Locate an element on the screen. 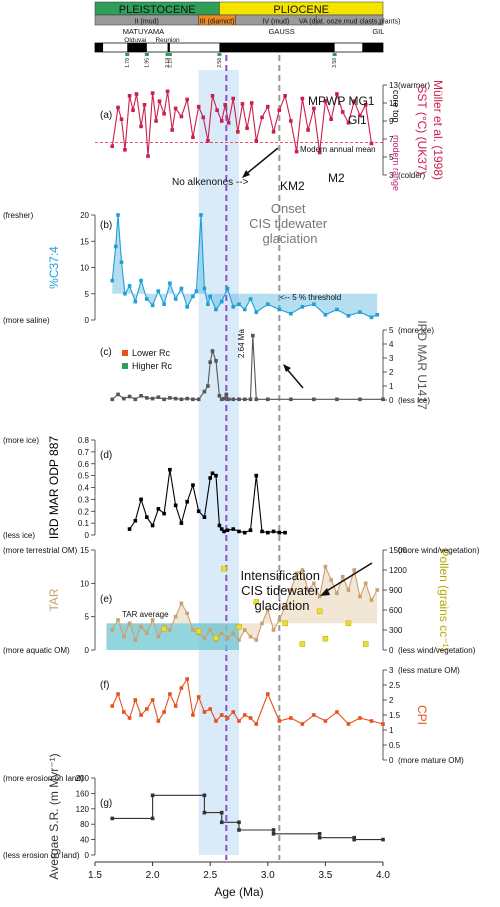  top-side-label-2: (more wind/vegetation) is located at coordinates (439, 550).